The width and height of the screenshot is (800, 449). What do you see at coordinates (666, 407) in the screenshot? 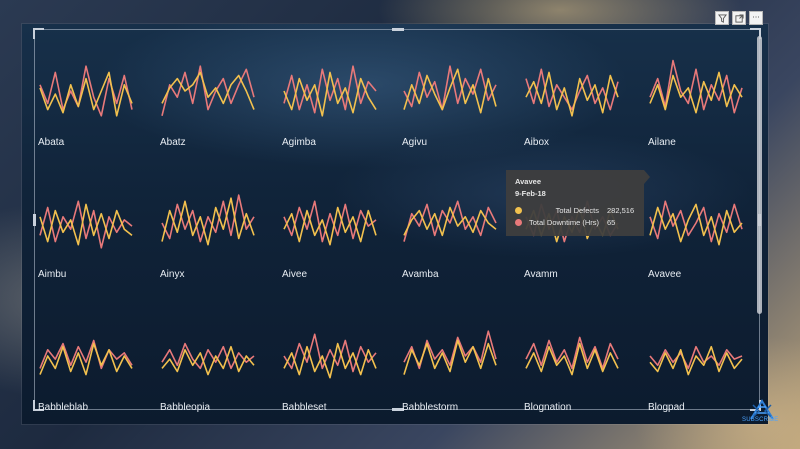
I see `panel-title-blogpad: Blogpad` at bounding box center [666, 407].